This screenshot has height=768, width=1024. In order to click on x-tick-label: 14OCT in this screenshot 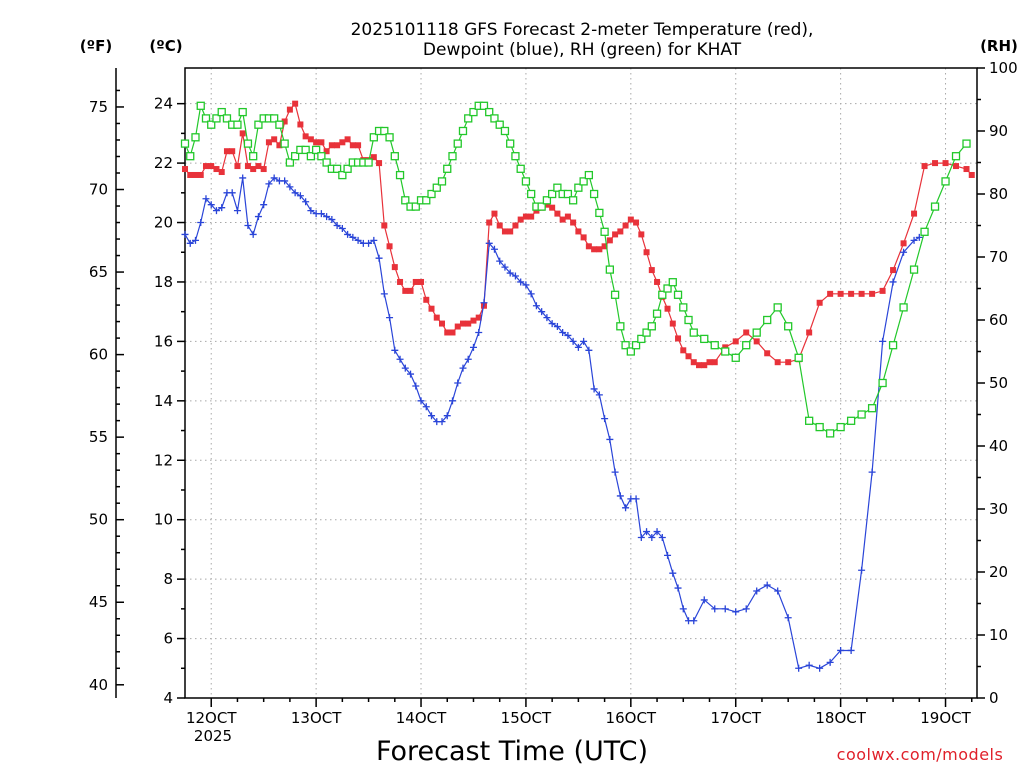, I will do `click(421, 718)`.